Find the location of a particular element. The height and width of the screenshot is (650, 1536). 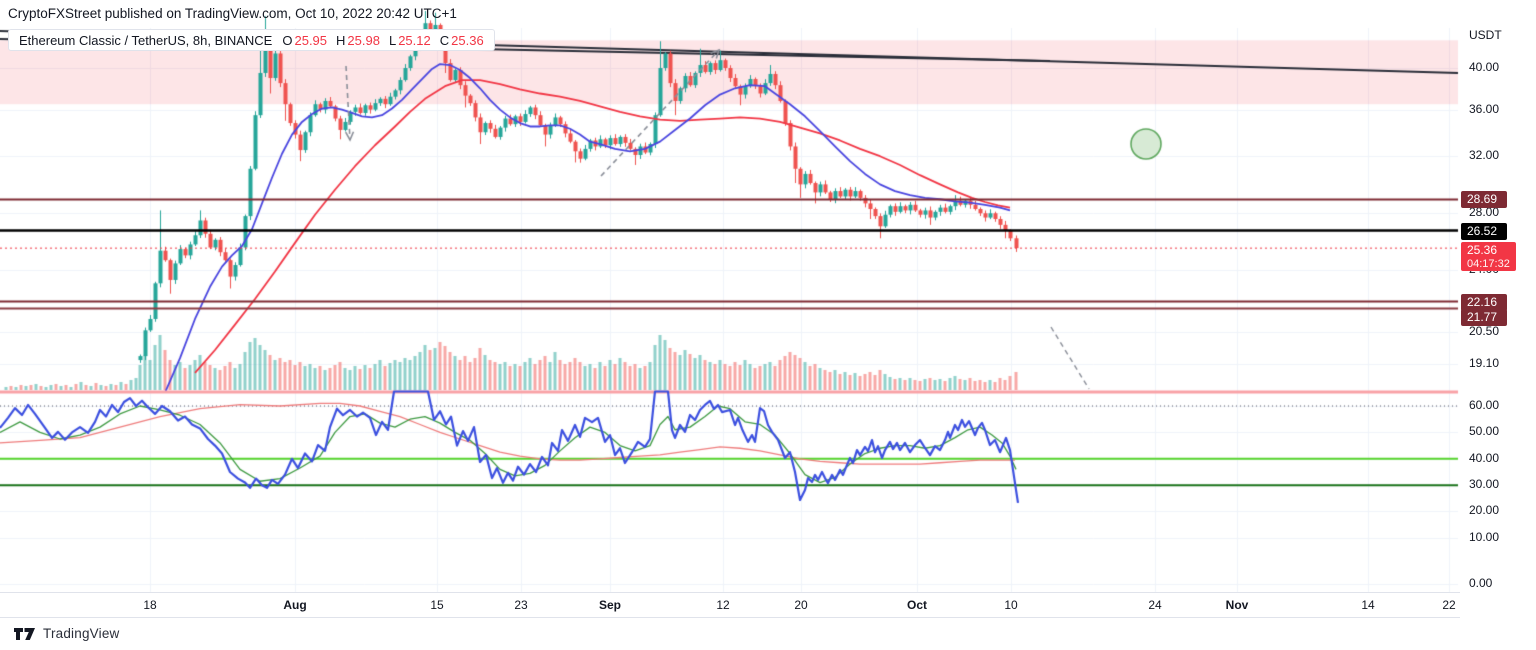

price-axis-label: 10.00 is located at coordinates (1484, 537).